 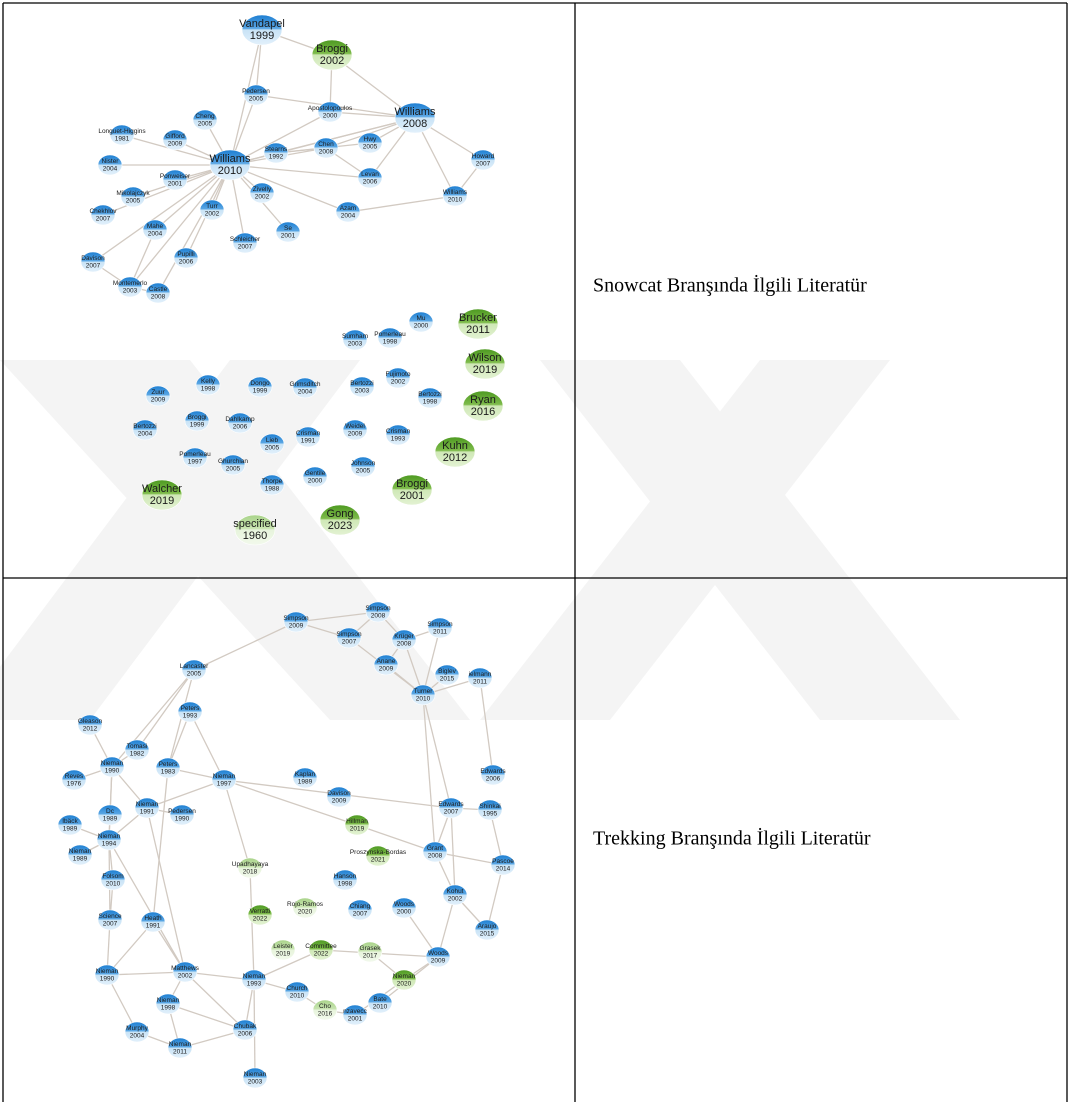 I want to click on node-name: Grimsditch, so click(x=304, y=384).